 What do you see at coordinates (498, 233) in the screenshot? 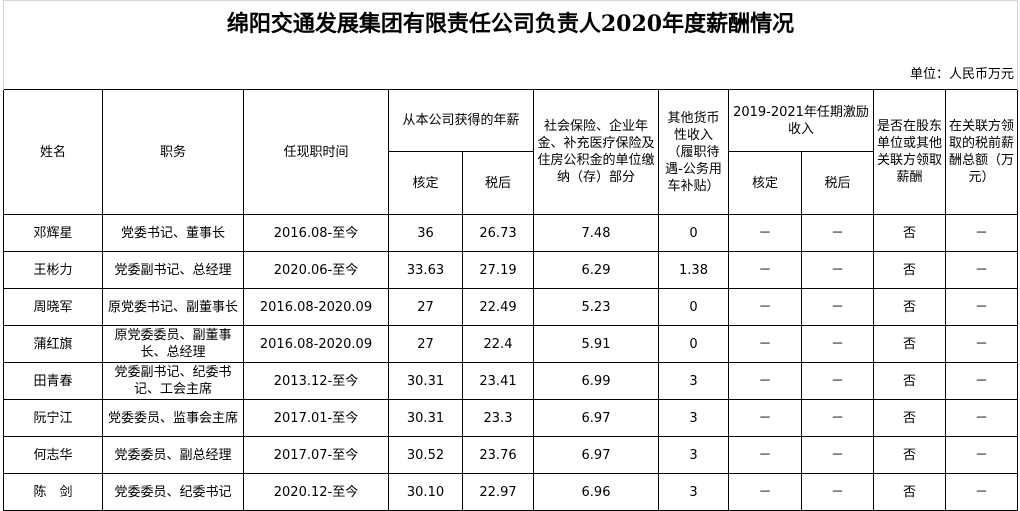
I see `data-cell: 26.73` at bounding box center [498, 233].